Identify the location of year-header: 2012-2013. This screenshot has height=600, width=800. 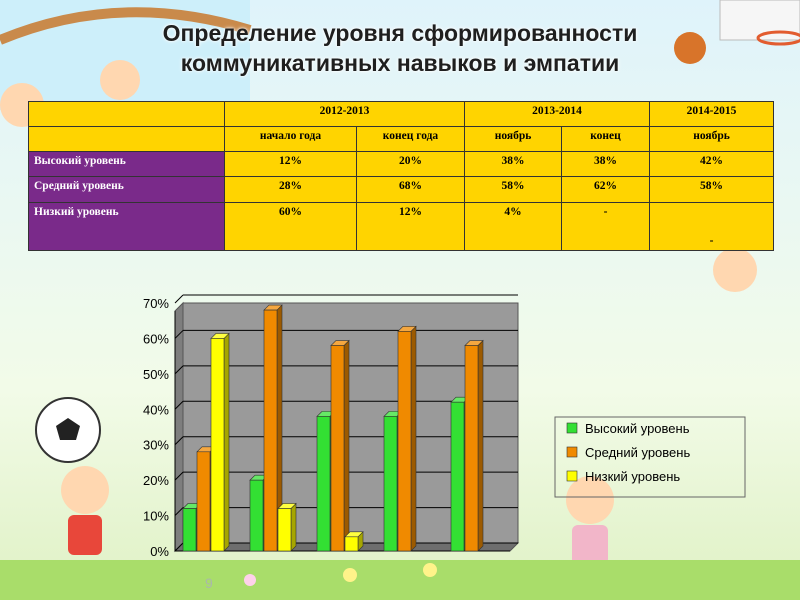
(344, 114).